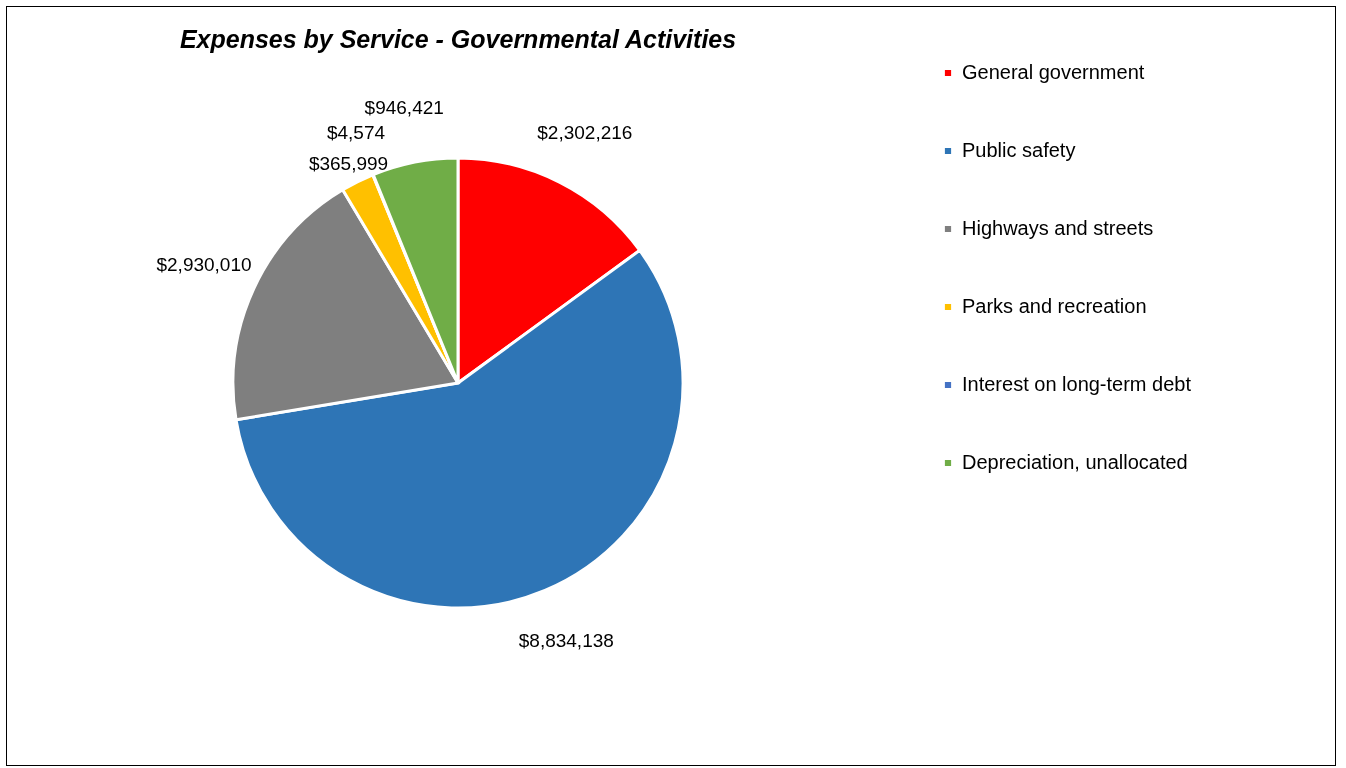 The width and height of the screenshot is (1346, 768). I want to click on data-label: $2,302,216, so click(585, 133).